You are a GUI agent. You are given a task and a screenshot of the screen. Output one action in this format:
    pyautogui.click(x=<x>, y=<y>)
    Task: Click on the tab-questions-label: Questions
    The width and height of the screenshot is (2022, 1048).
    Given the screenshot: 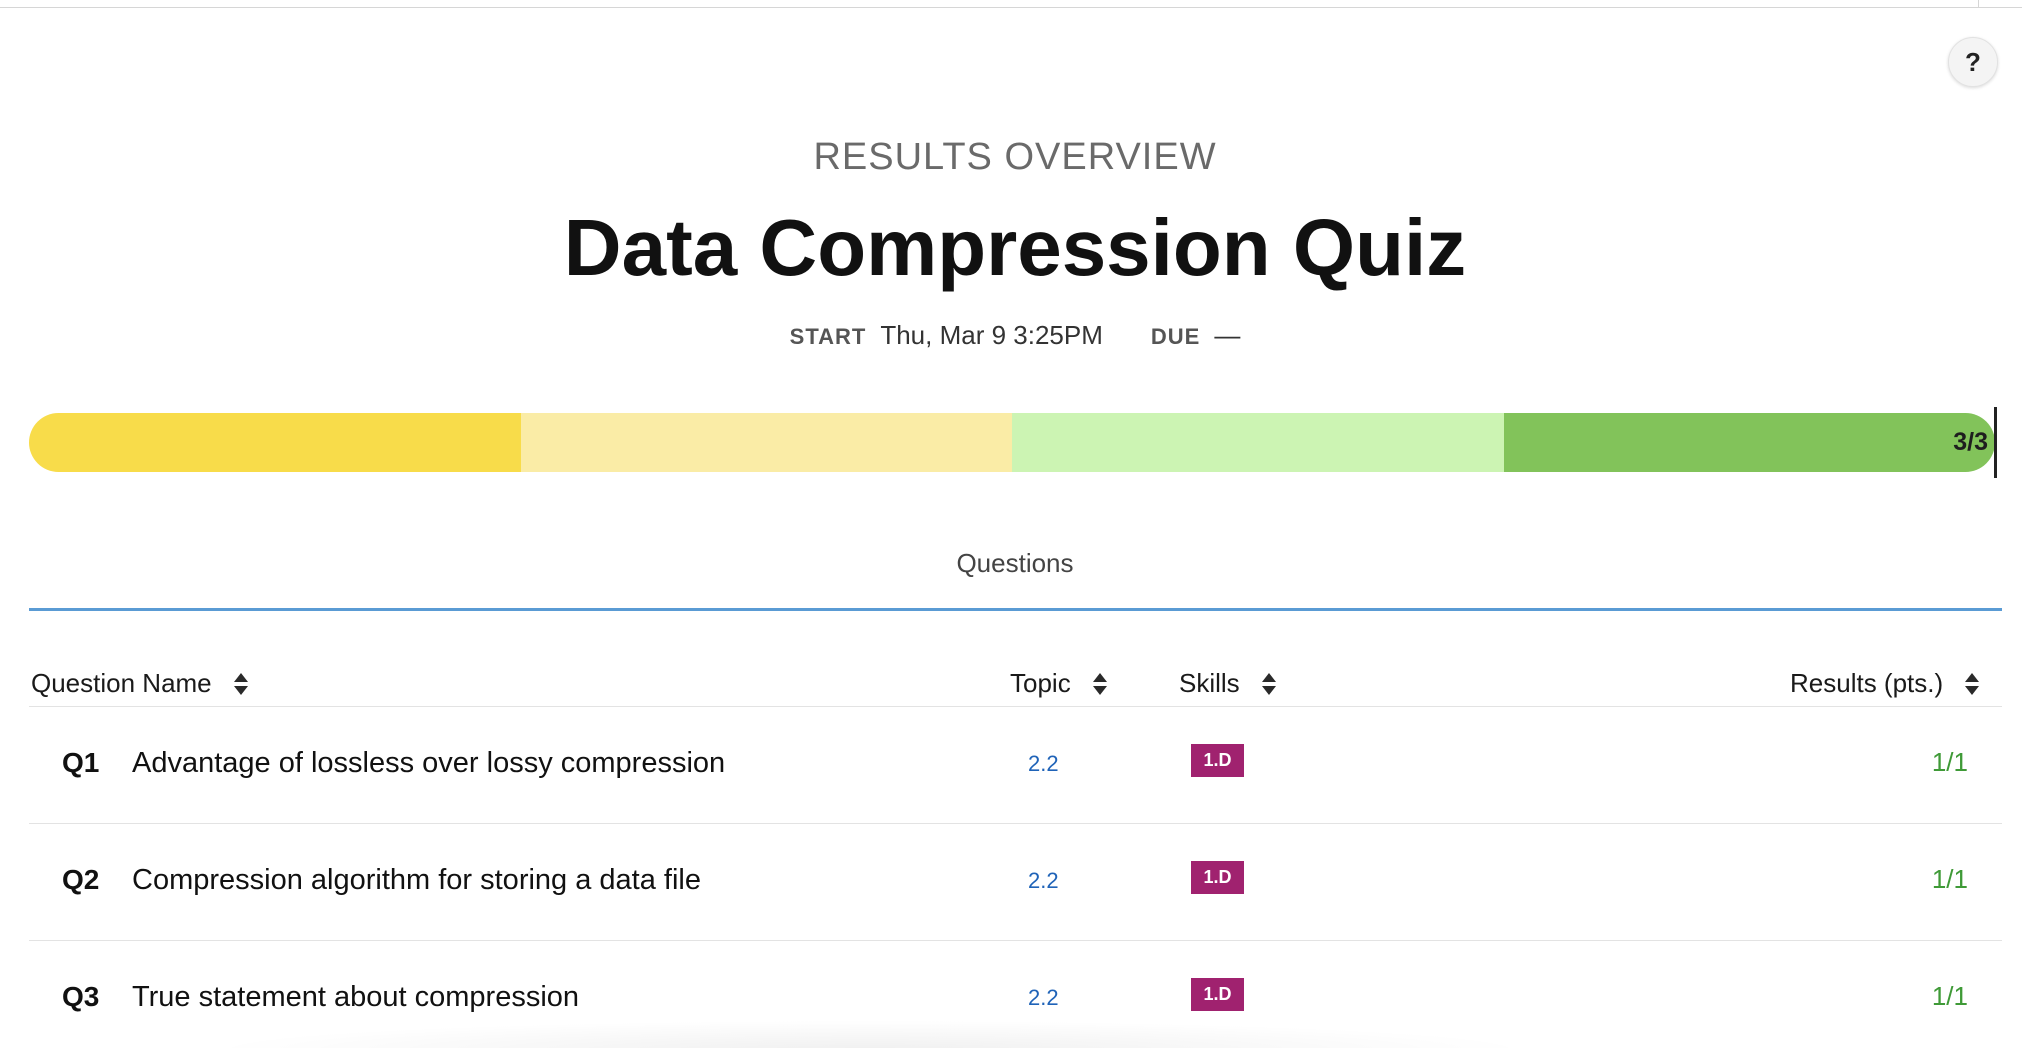 What is the action you would take?
    pyautogui.click(x=1015, y=563)
    